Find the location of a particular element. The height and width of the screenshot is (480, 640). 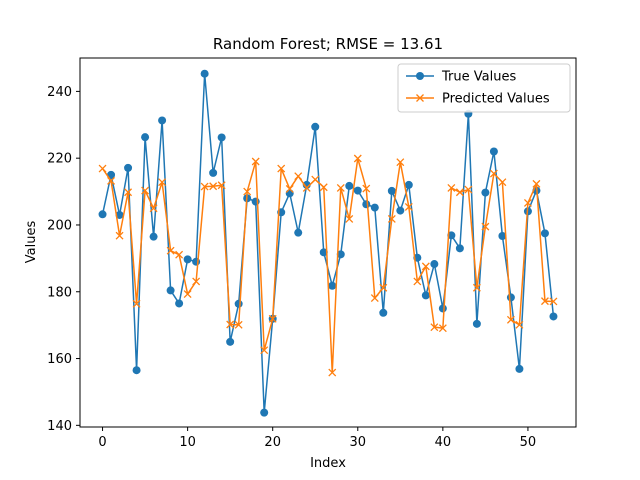

y-axis-ticks: 140 160 180 200 220 240 is located at coordinates (63, 259).